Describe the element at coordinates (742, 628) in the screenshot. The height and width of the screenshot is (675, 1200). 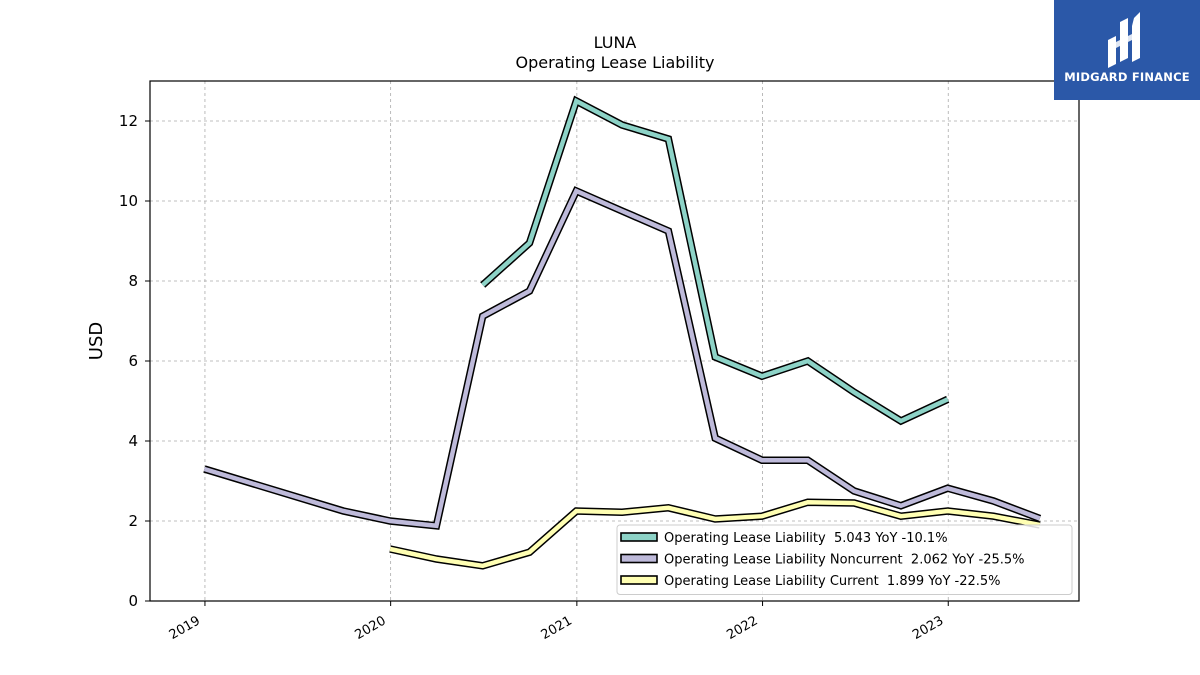
I see `x-tick-label: 2022` at that location.